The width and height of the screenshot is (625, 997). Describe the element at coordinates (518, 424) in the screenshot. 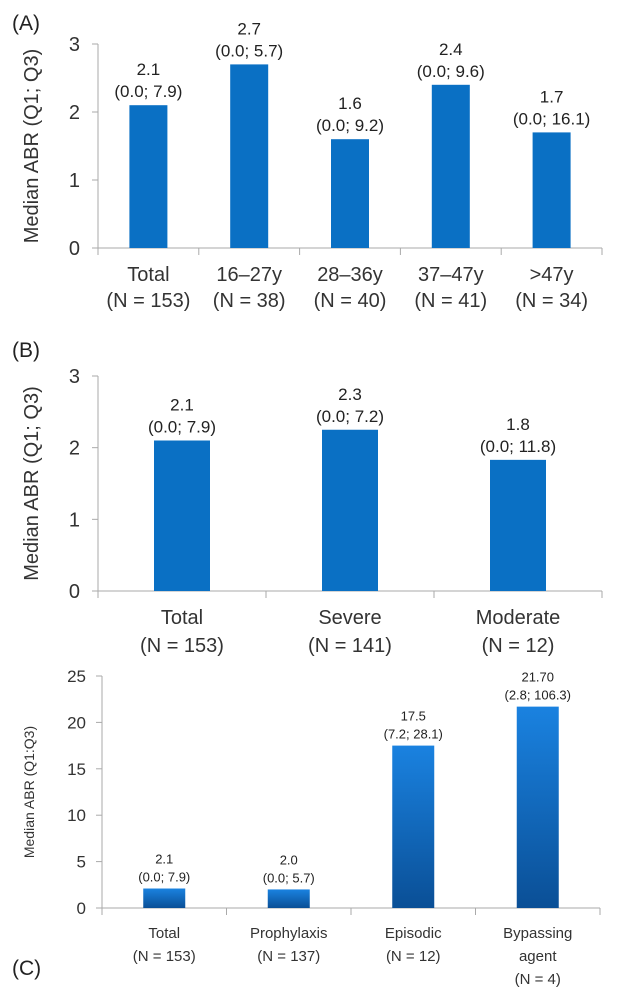

I see `data-label-value: 1.8` at that location.